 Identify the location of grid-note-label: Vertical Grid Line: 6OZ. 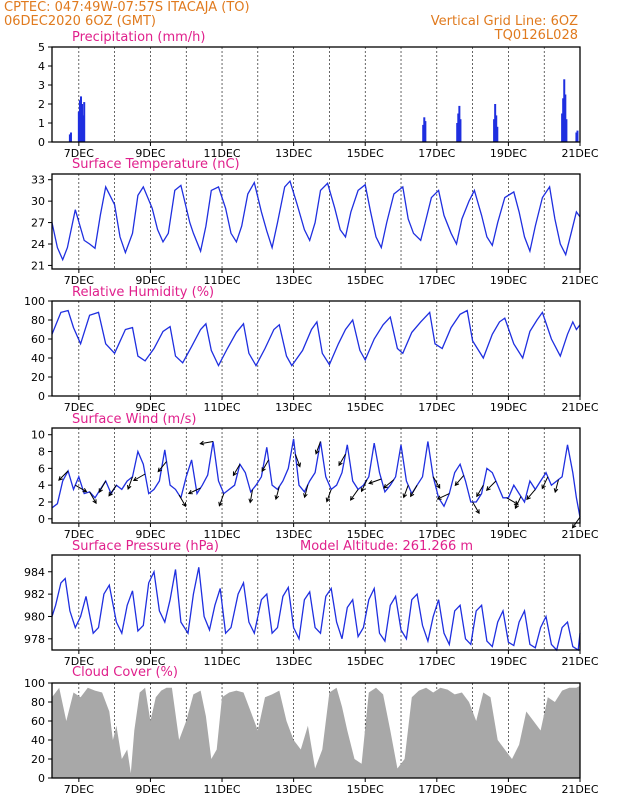
(504, 21).